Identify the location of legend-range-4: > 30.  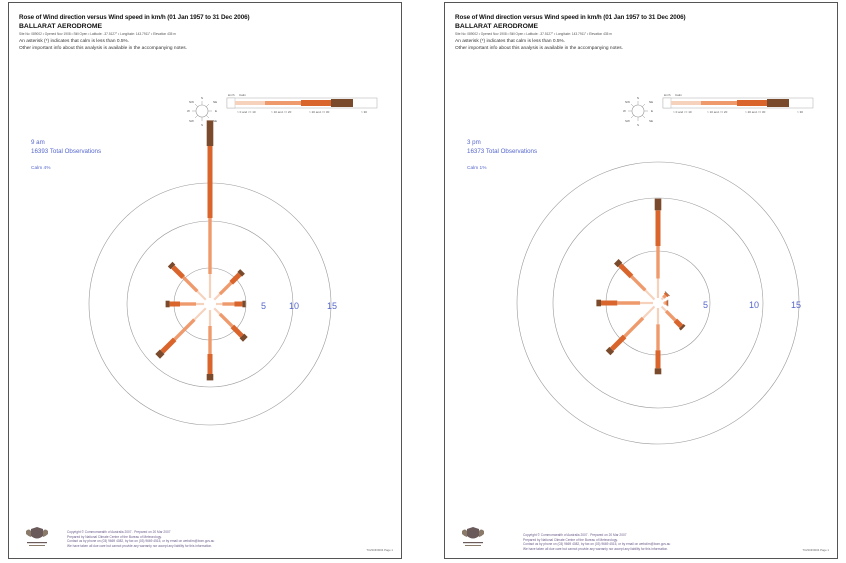
(800, 112).